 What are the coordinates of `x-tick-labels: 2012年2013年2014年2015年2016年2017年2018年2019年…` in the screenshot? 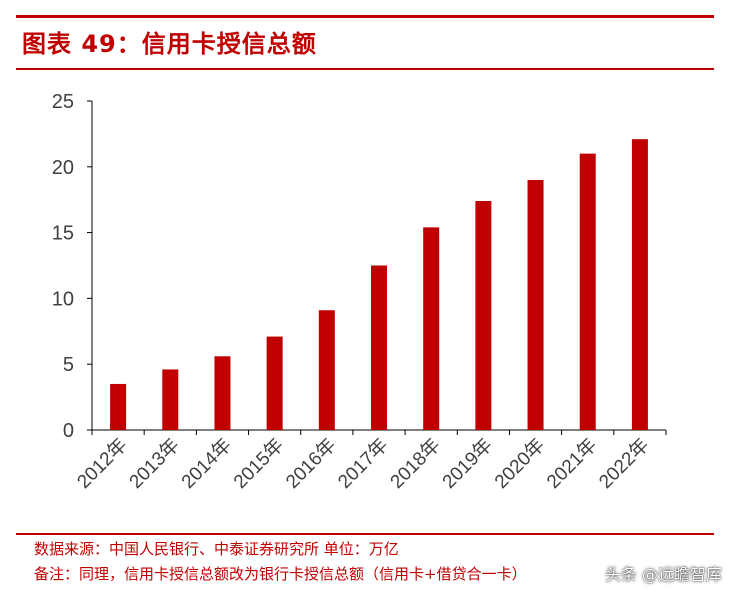 It's located at (363, 463).